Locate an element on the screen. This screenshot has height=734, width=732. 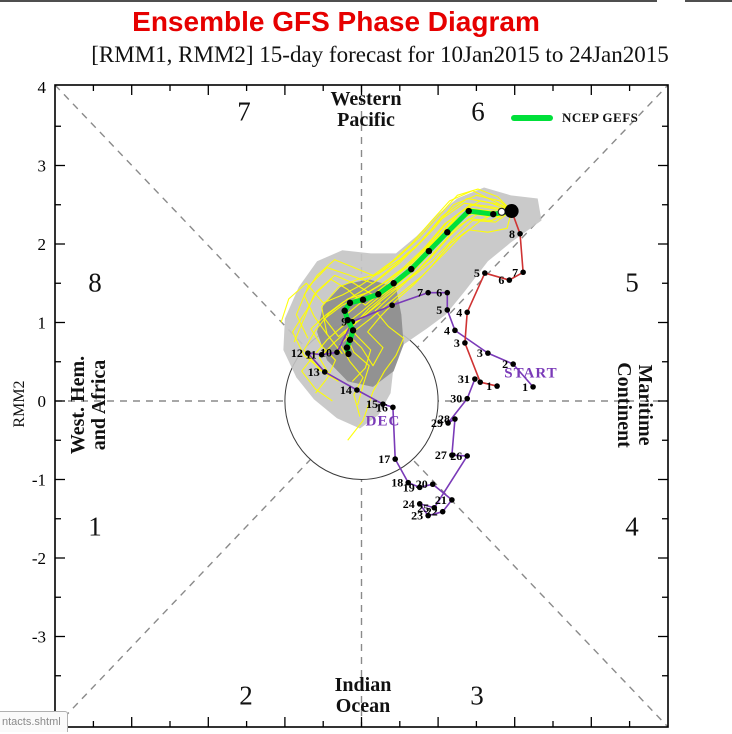
january-trajectory-day-label: 8 is located at coordinates (512, 234).